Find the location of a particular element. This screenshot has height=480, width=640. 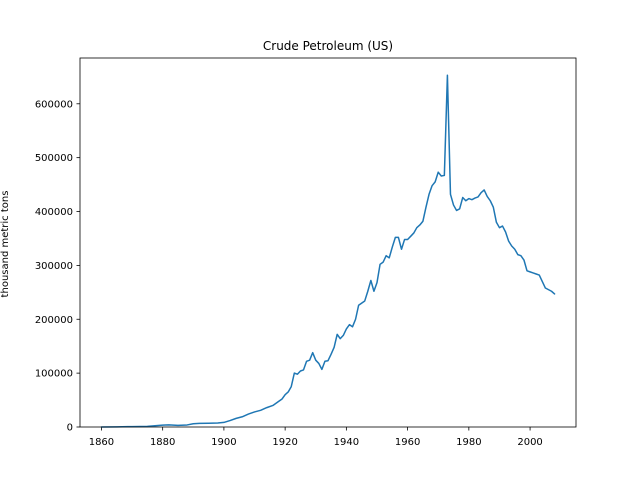

x-tick-label: 2000 is located at coordinates (529, 442).